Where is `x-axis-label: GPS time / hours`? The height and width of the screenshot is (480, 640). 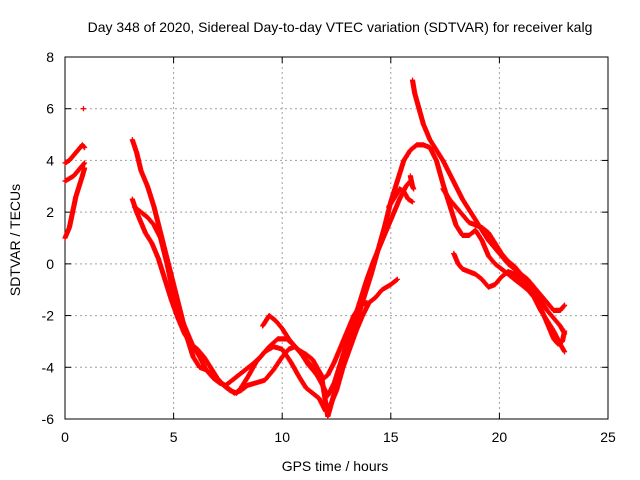
x-axis-label: GPS time / hours is located at coordinates (335, 466).